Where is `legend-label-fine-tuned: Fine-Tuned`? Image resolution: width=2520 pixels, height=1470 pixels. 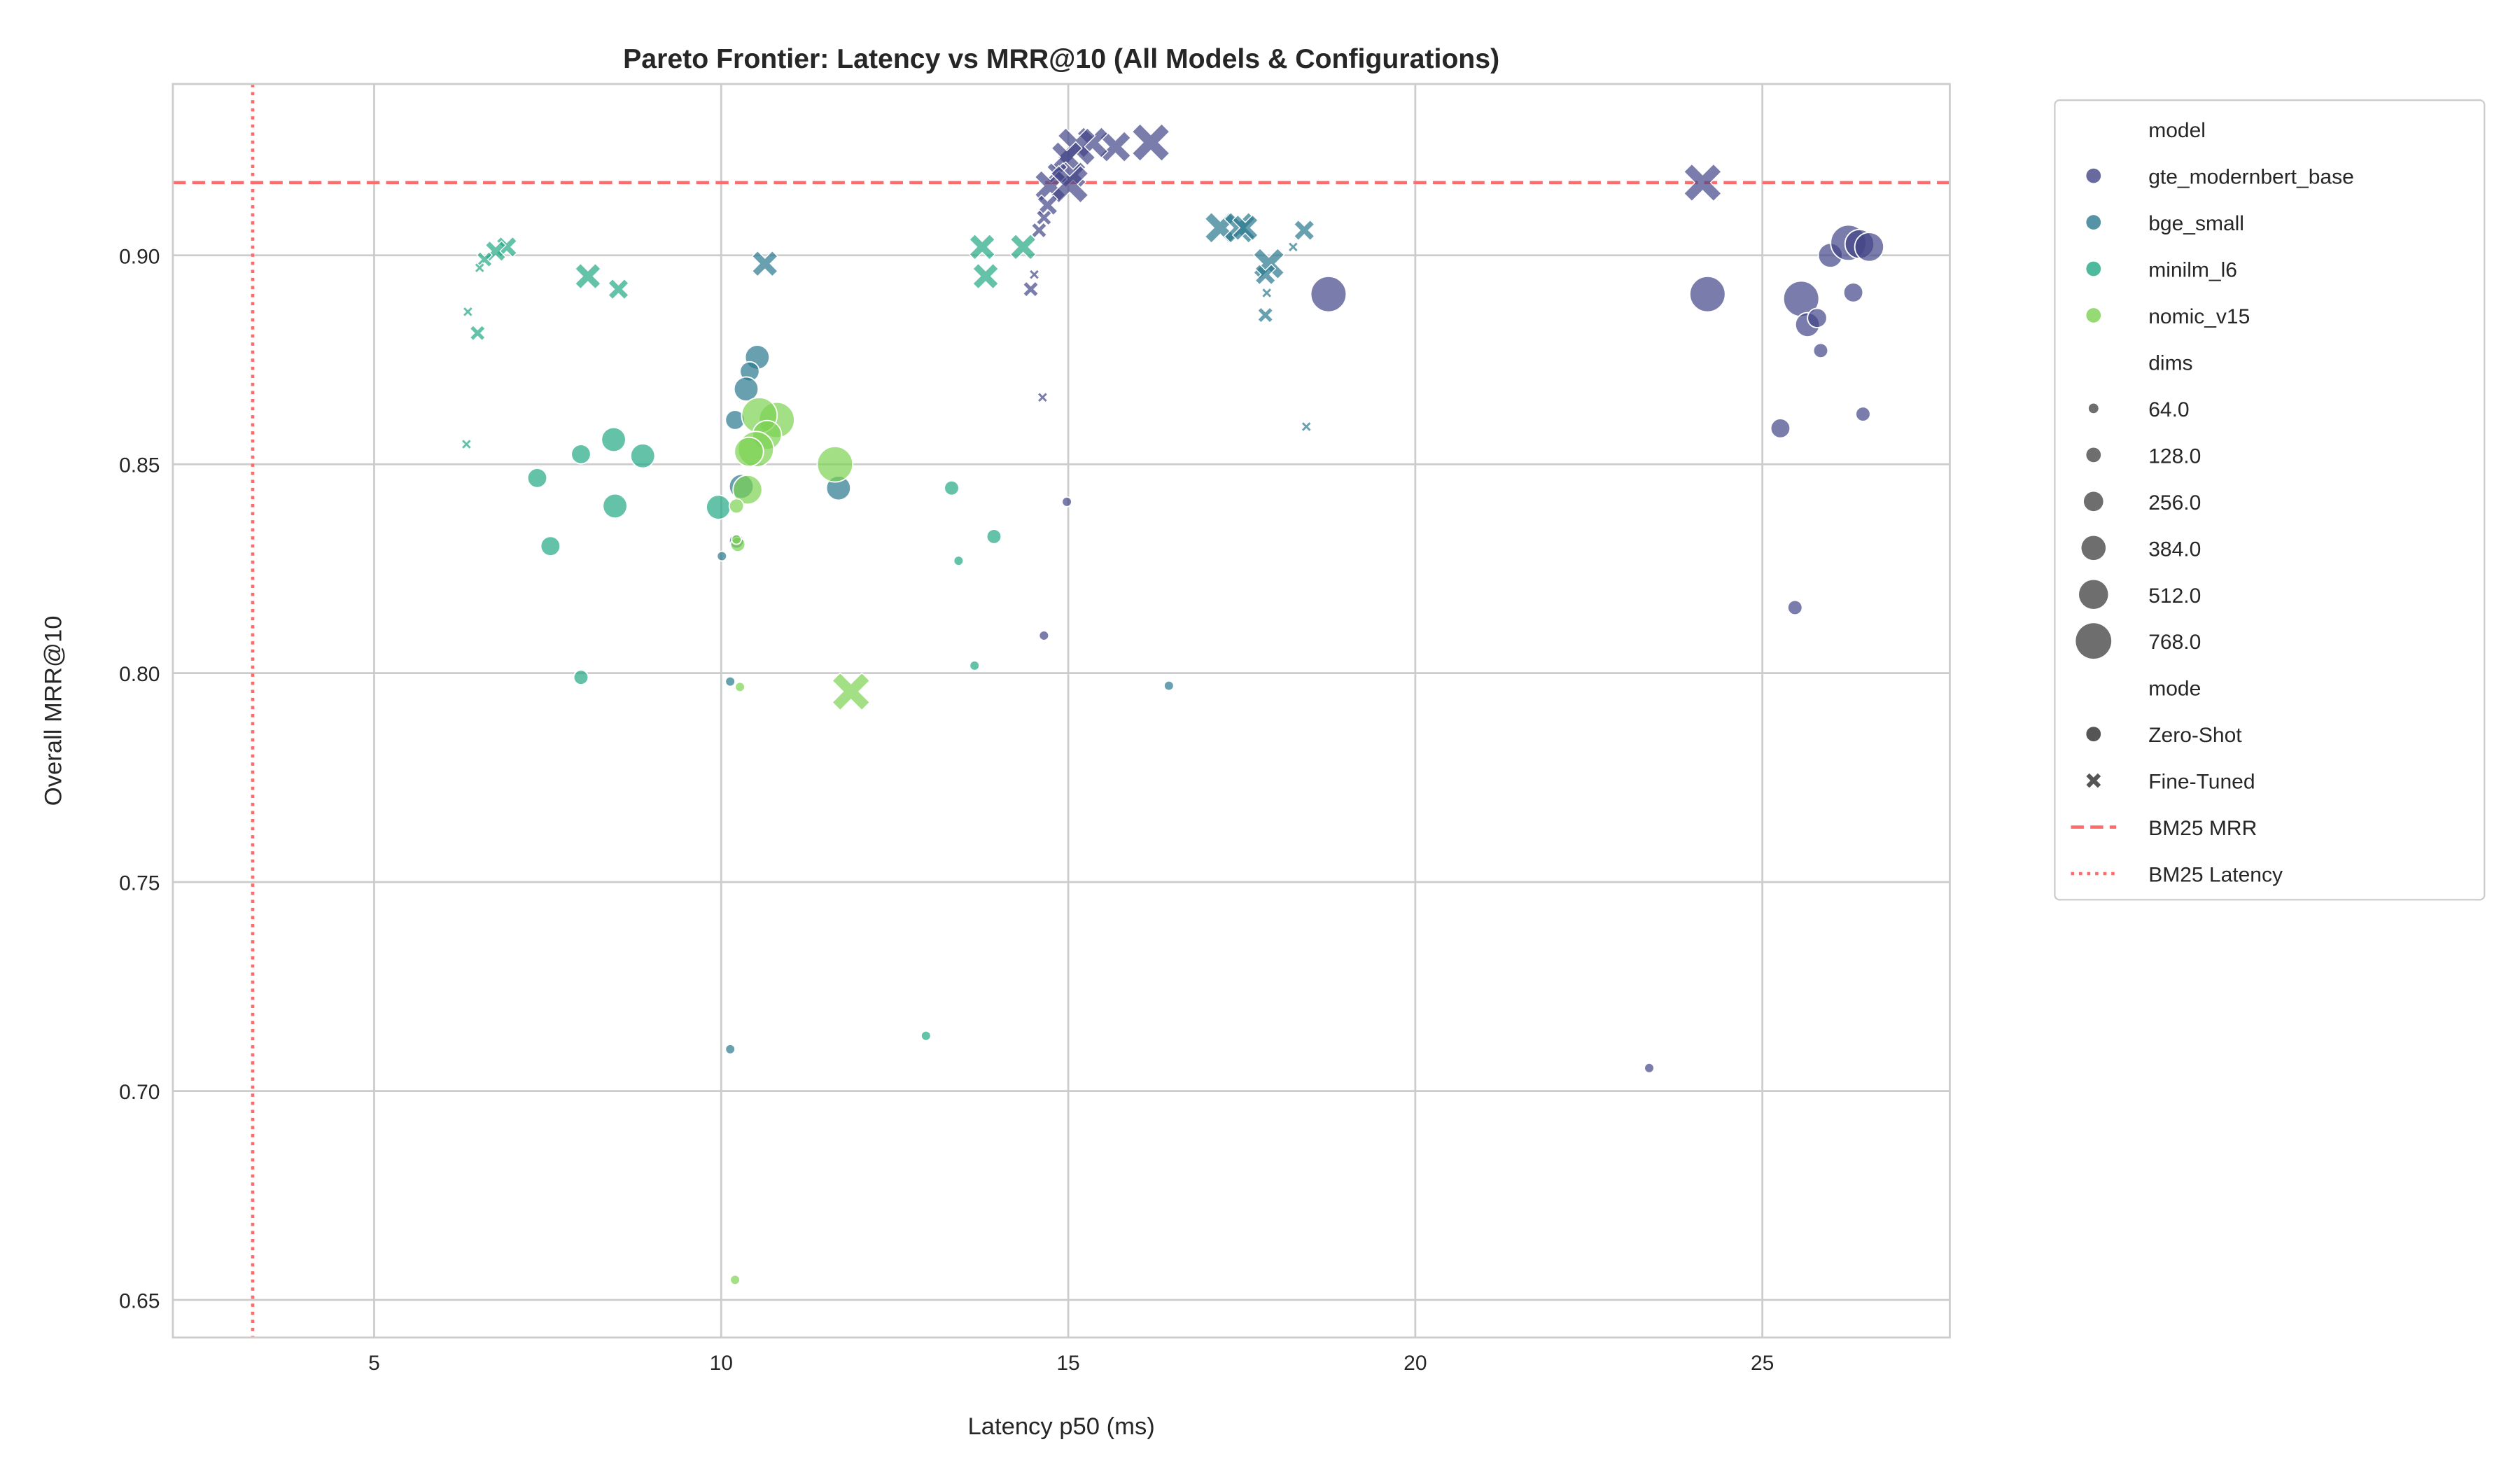
legend-label-fine-tuned: Fine-Tuned is located at coordinates (2201, 782).